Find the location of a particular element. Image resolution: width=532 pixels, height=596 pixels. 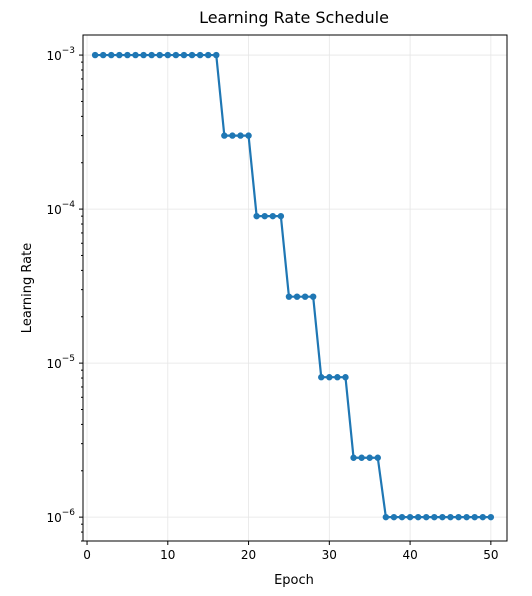

y-tick-label: 10⁻³ is located at coordinates (60, 54).